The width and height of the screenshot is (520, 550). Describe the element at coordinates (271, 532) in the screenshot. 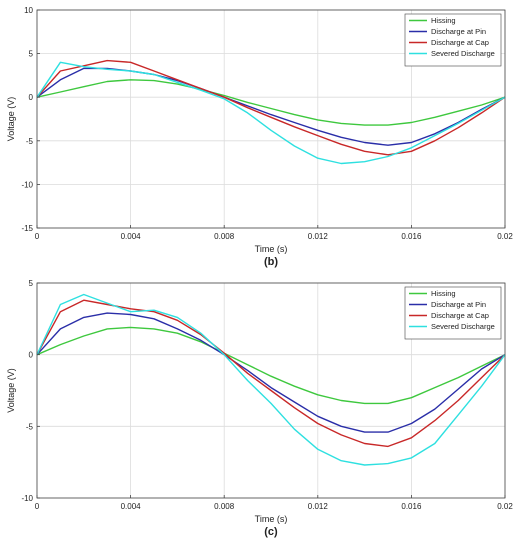

I see `panel-label: (c)` at that location.